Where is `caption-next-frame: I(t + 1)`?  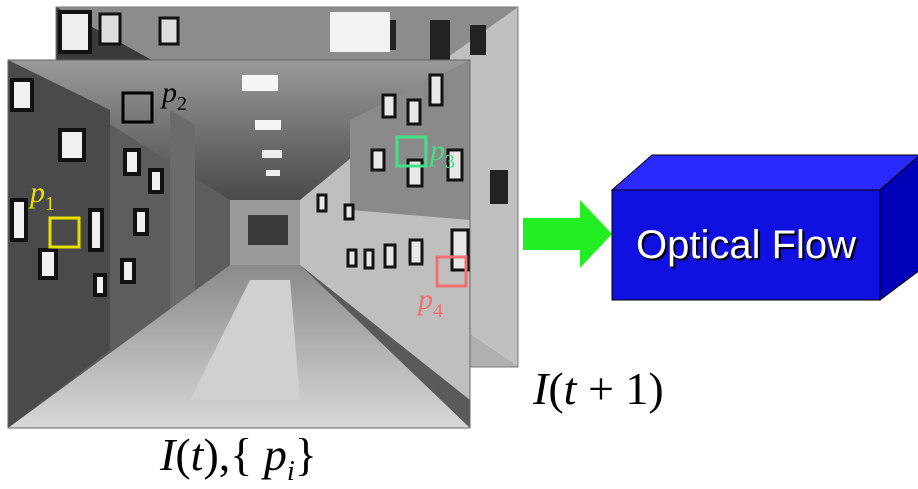
caption-next-frame: I(t + 1) is located at coordinates (598, 388).